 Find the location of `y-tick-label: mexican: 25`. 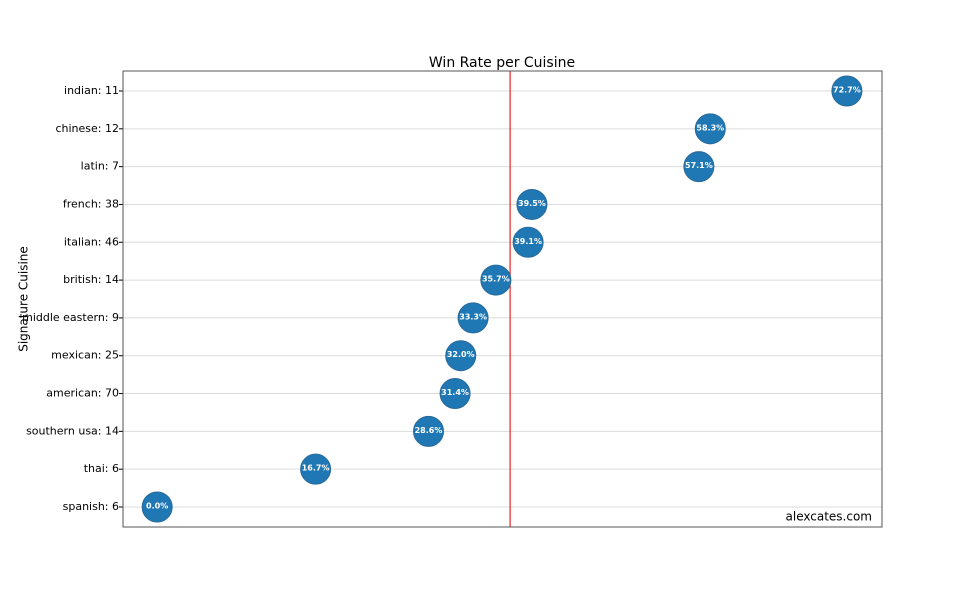

y-tick-label: mexican: 25 is located at coordinates (85, 355).